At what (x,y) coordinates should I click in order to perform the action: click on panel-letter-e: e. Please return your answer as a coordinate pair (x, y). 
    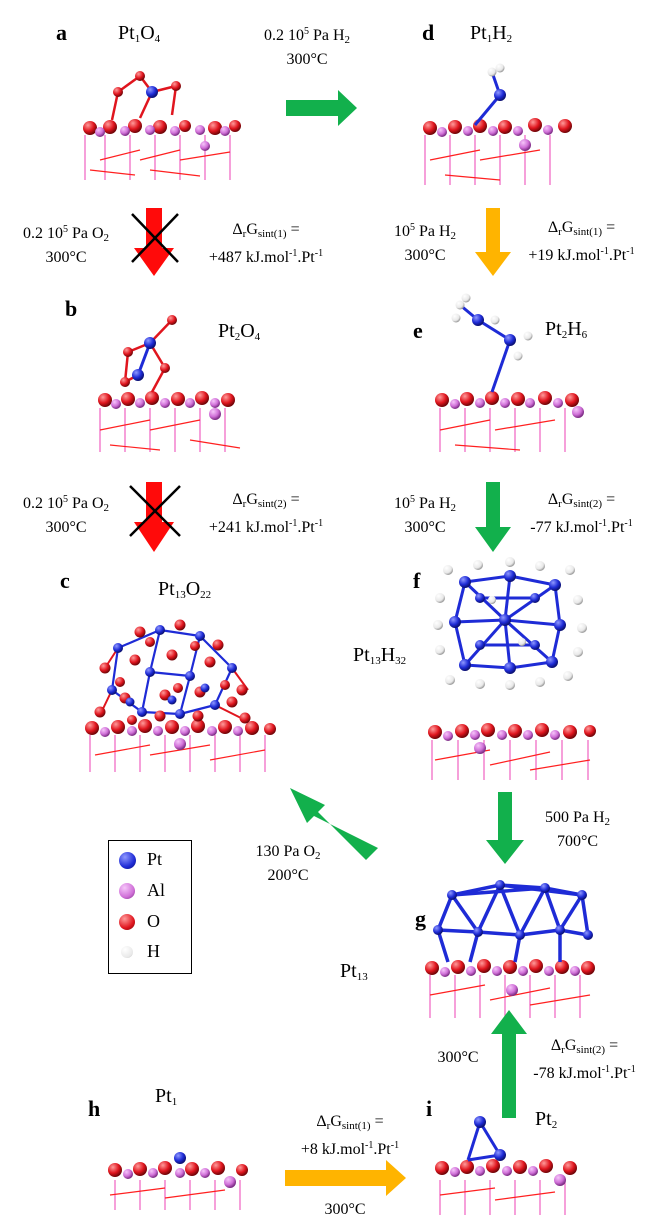
    Looking at the image, I should click on (418, 330).